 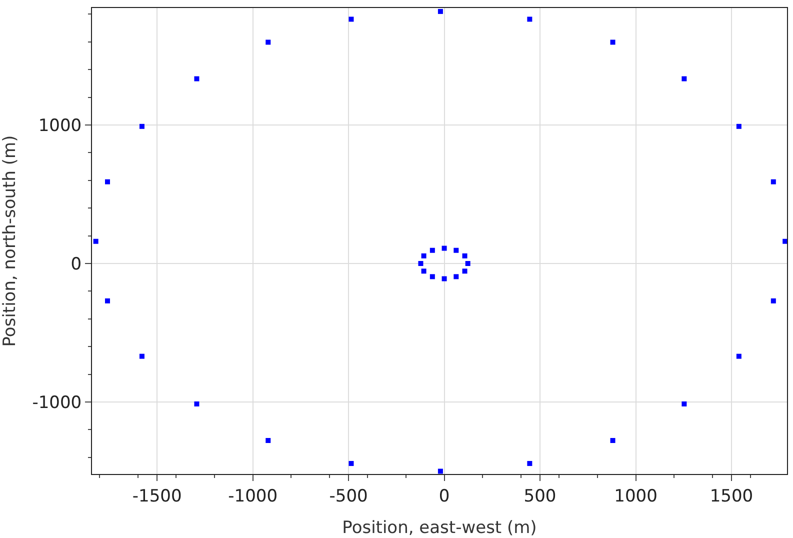 What do you see at coordinates (732, 496) in the screenshot?
I see `x-tick-label: 1500` at bounding box center [732, 496].